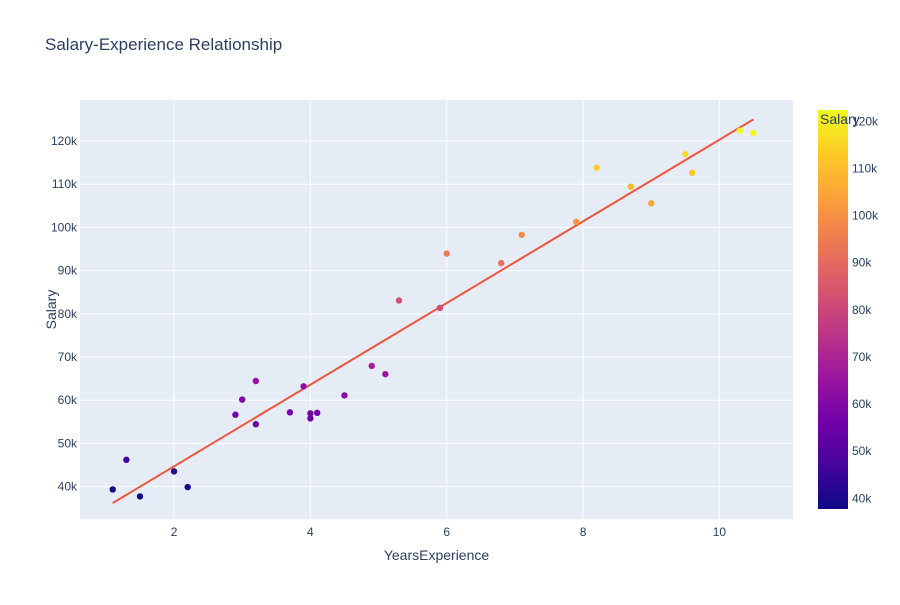 The image size is (900, 605). What do you see at coordinates (64, 141) in the screenshot?
I see `y-tick-label: 120k` at bounding box center [64, 141].